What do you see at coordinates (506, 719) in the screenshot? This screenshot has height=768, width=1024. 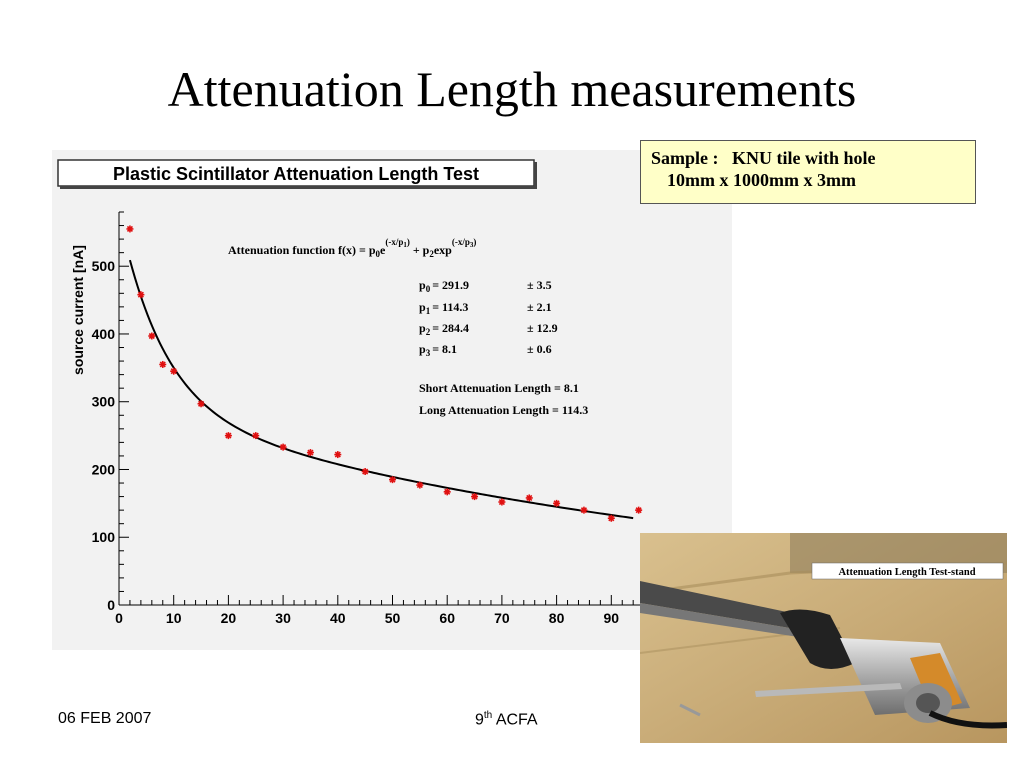 I see `footer-conference: 9th ACFA` at bounding box center [506, 719].